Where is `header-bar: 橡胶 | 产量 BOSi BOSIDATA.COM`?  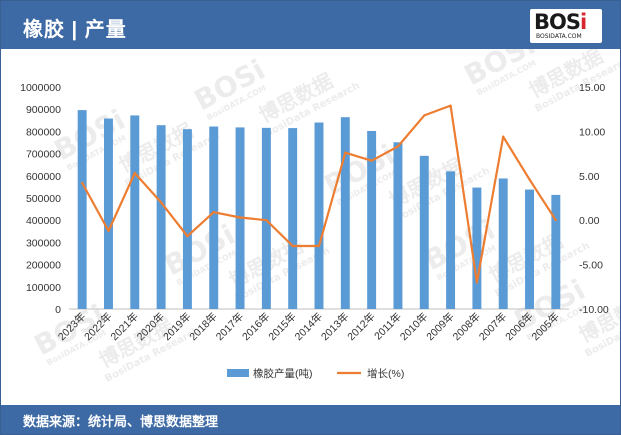
header-bar: 橡胶 | 产量 BOSi BOSIDATA.COM is located at coordinates (310, 25).